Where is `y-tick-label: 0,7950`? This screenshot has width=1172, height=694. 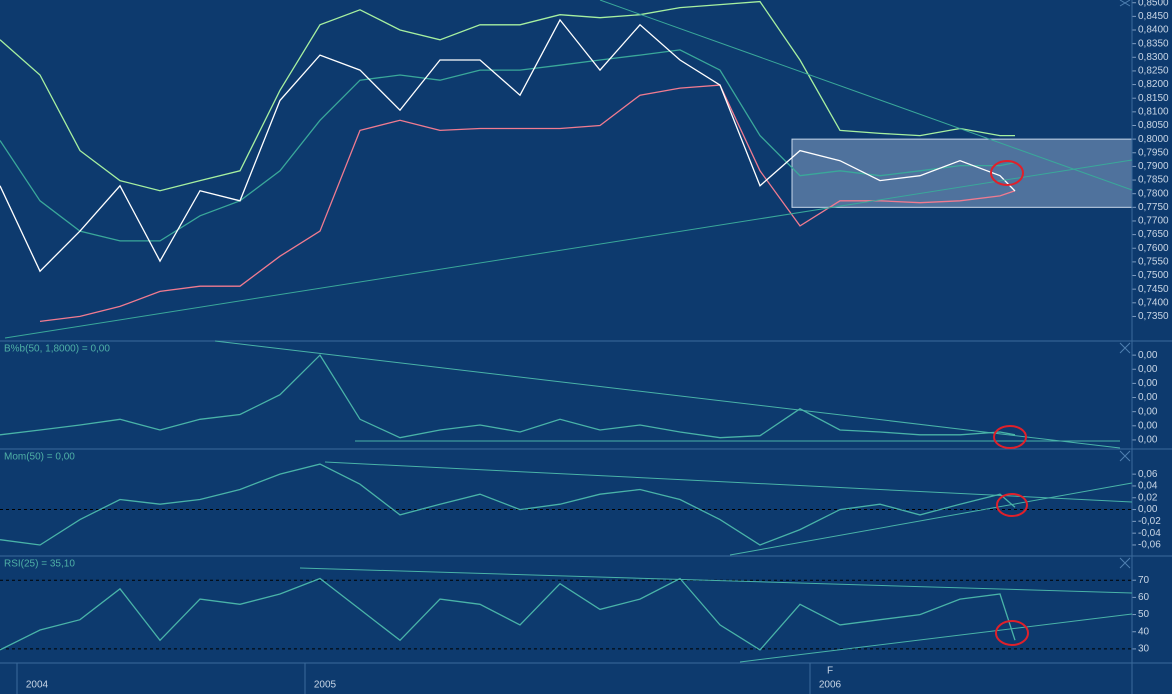
y-tick-label: 0,7950 is located at coordinates (1153, 152).